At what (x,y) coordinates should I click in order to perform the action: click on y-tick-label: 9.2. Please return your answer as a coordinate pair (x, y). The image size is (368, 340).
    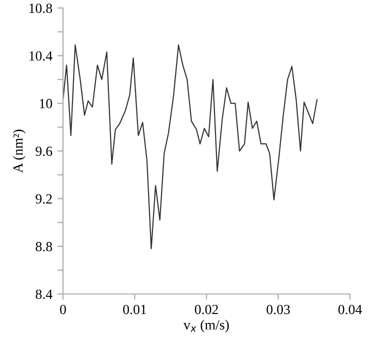
    Looking at the image, I should click on (44, 199).